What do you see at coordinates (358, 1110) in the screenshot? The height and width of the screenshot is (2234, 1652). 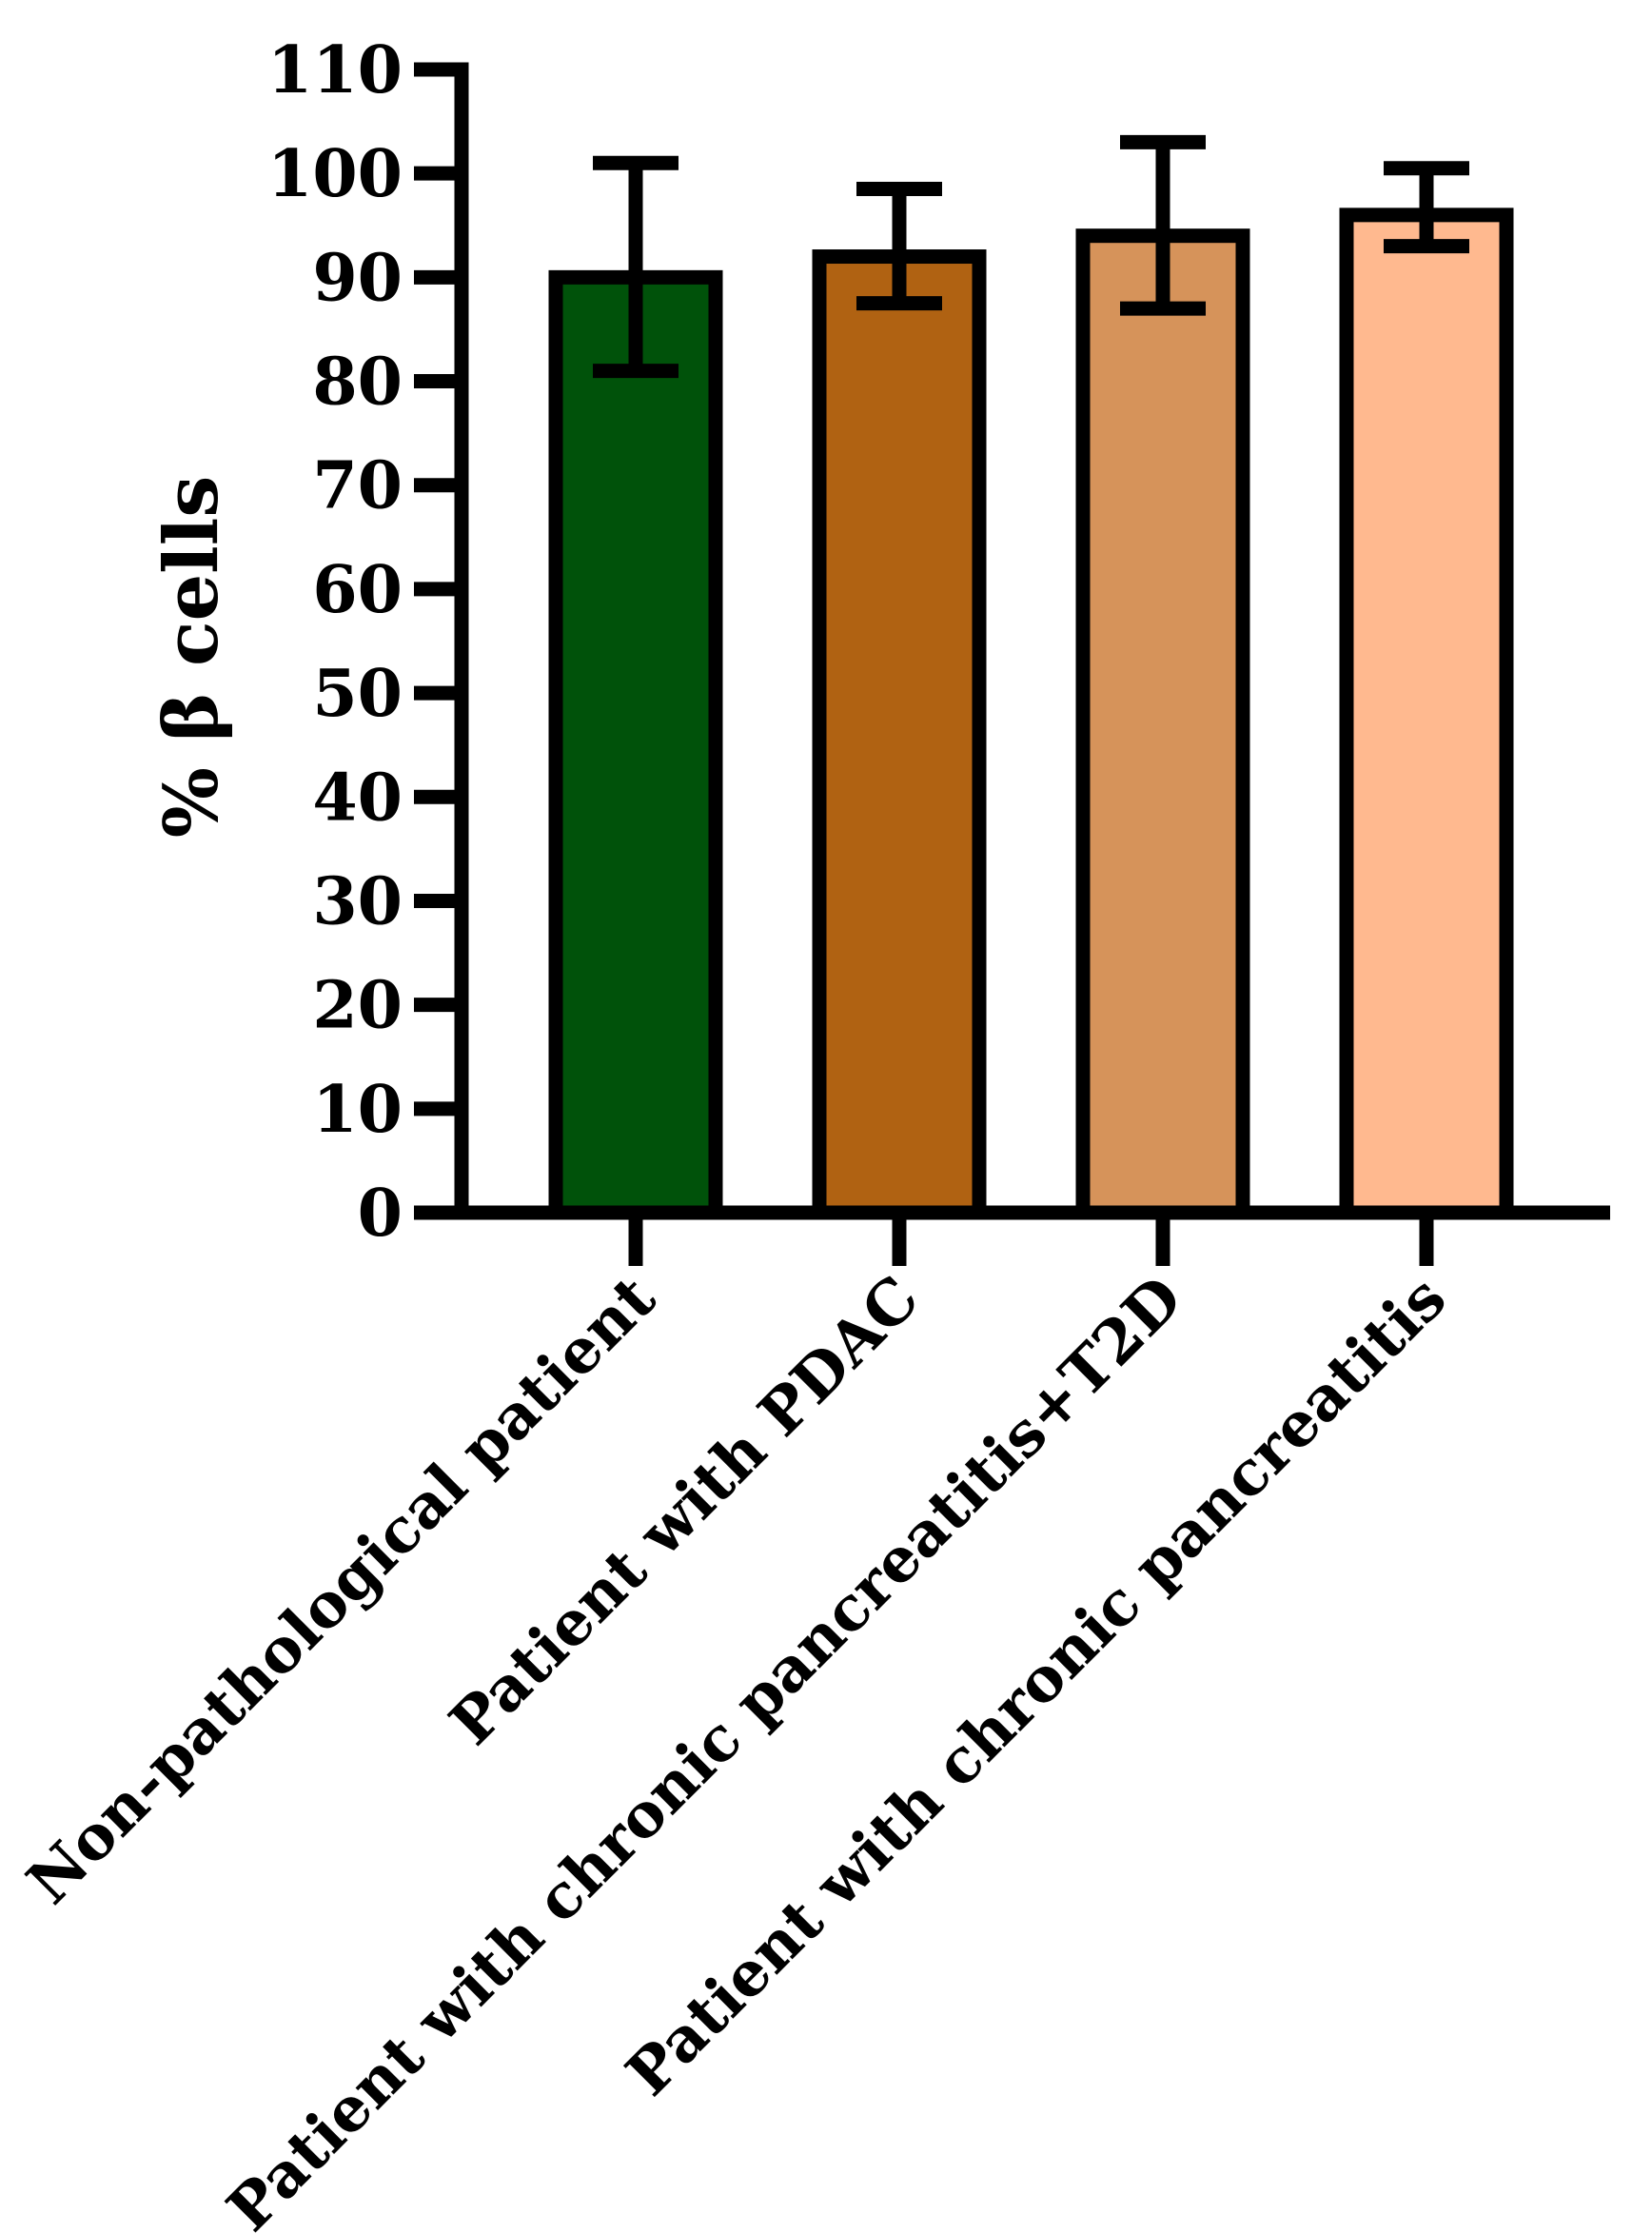 I see `y-tick-label: 10` at bounding box center [358, 1110].